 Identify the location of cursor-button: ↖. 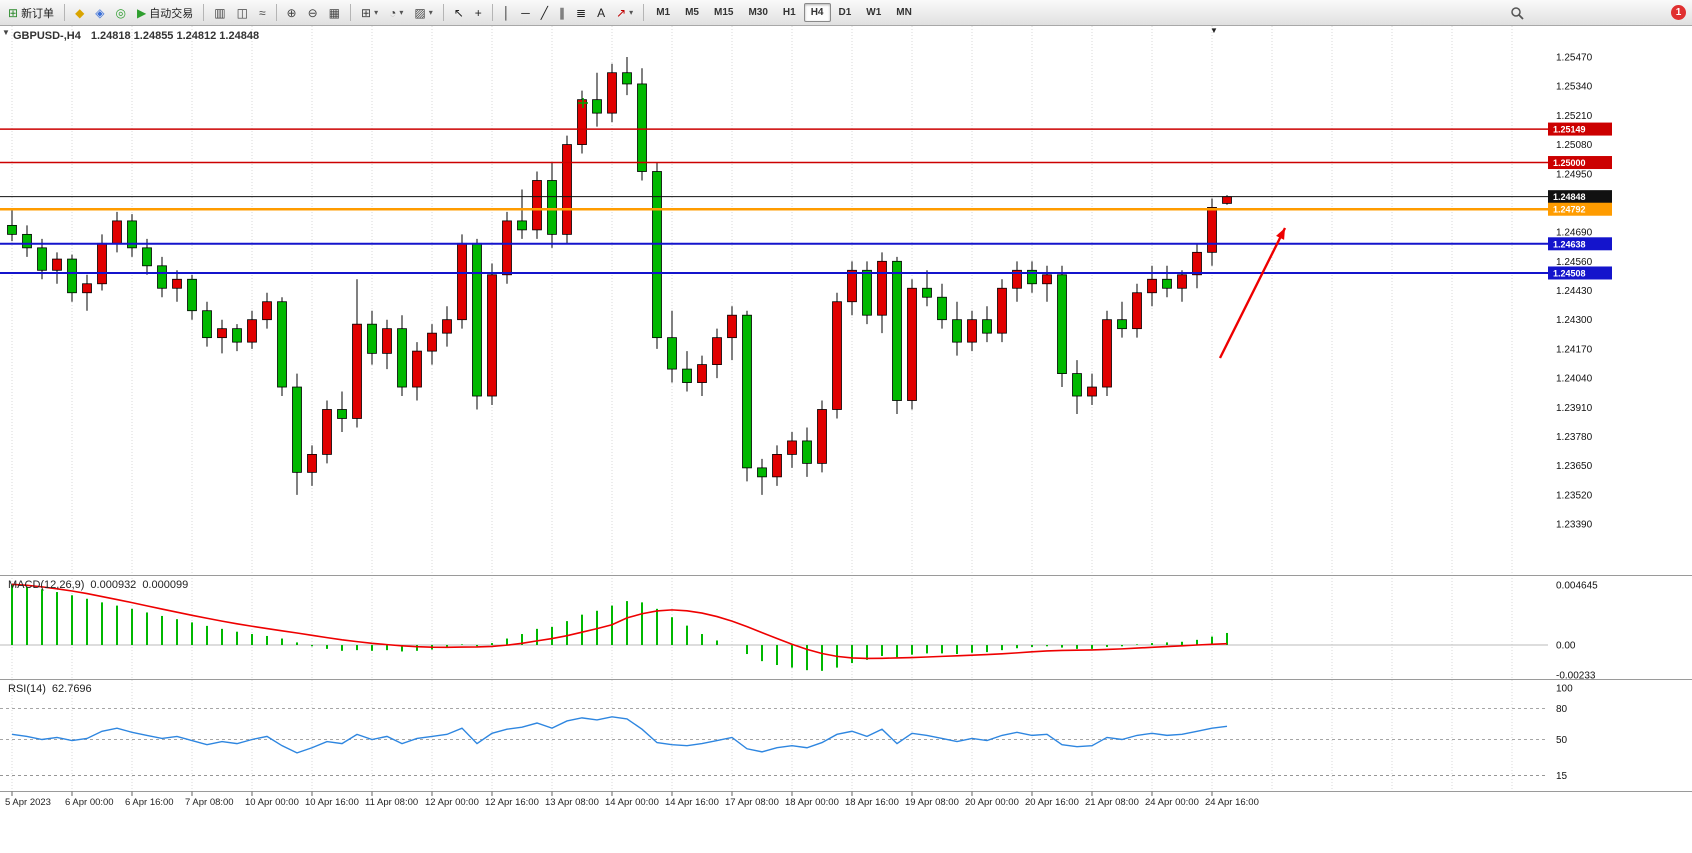
(459, 13).